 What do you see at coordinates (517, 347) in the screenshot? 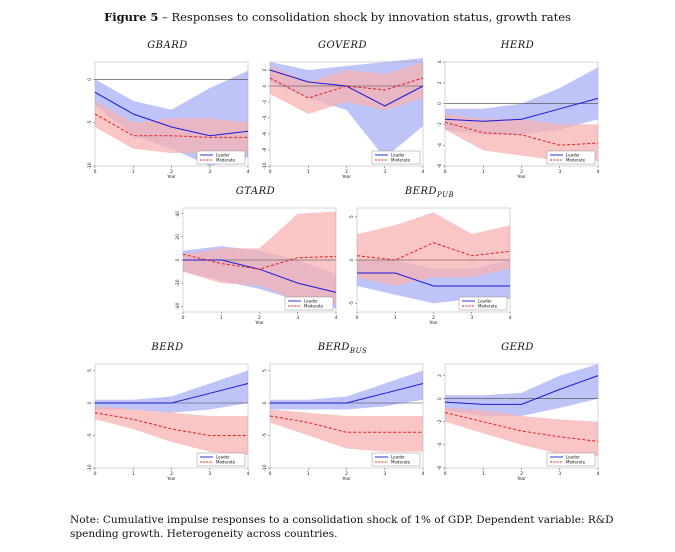
I see `panel-title-text: GERD` at bounding box center [517, 347].